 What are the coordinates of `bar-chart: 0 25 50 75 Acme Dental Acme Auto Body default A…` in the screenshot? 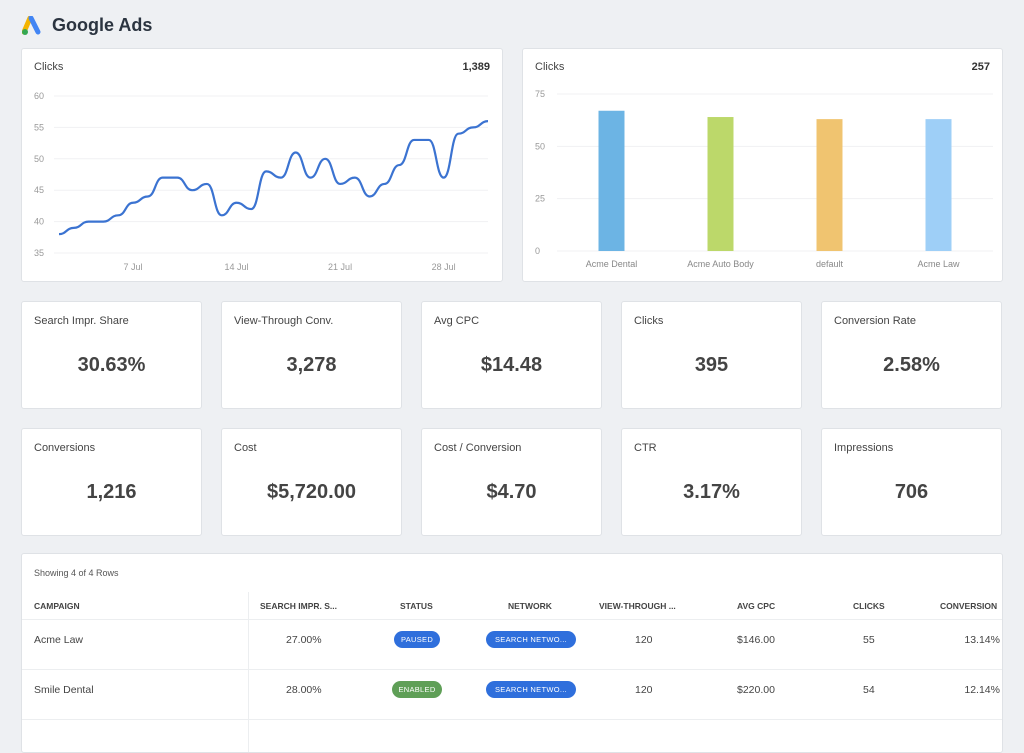 It's located at (764, 179).